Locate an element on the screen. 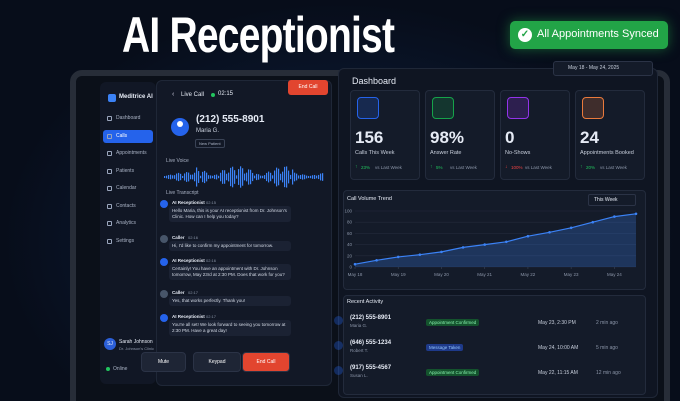 This screenshot has width=680, height=401. nav-label: Calendar is located at coordinates (126, 188).